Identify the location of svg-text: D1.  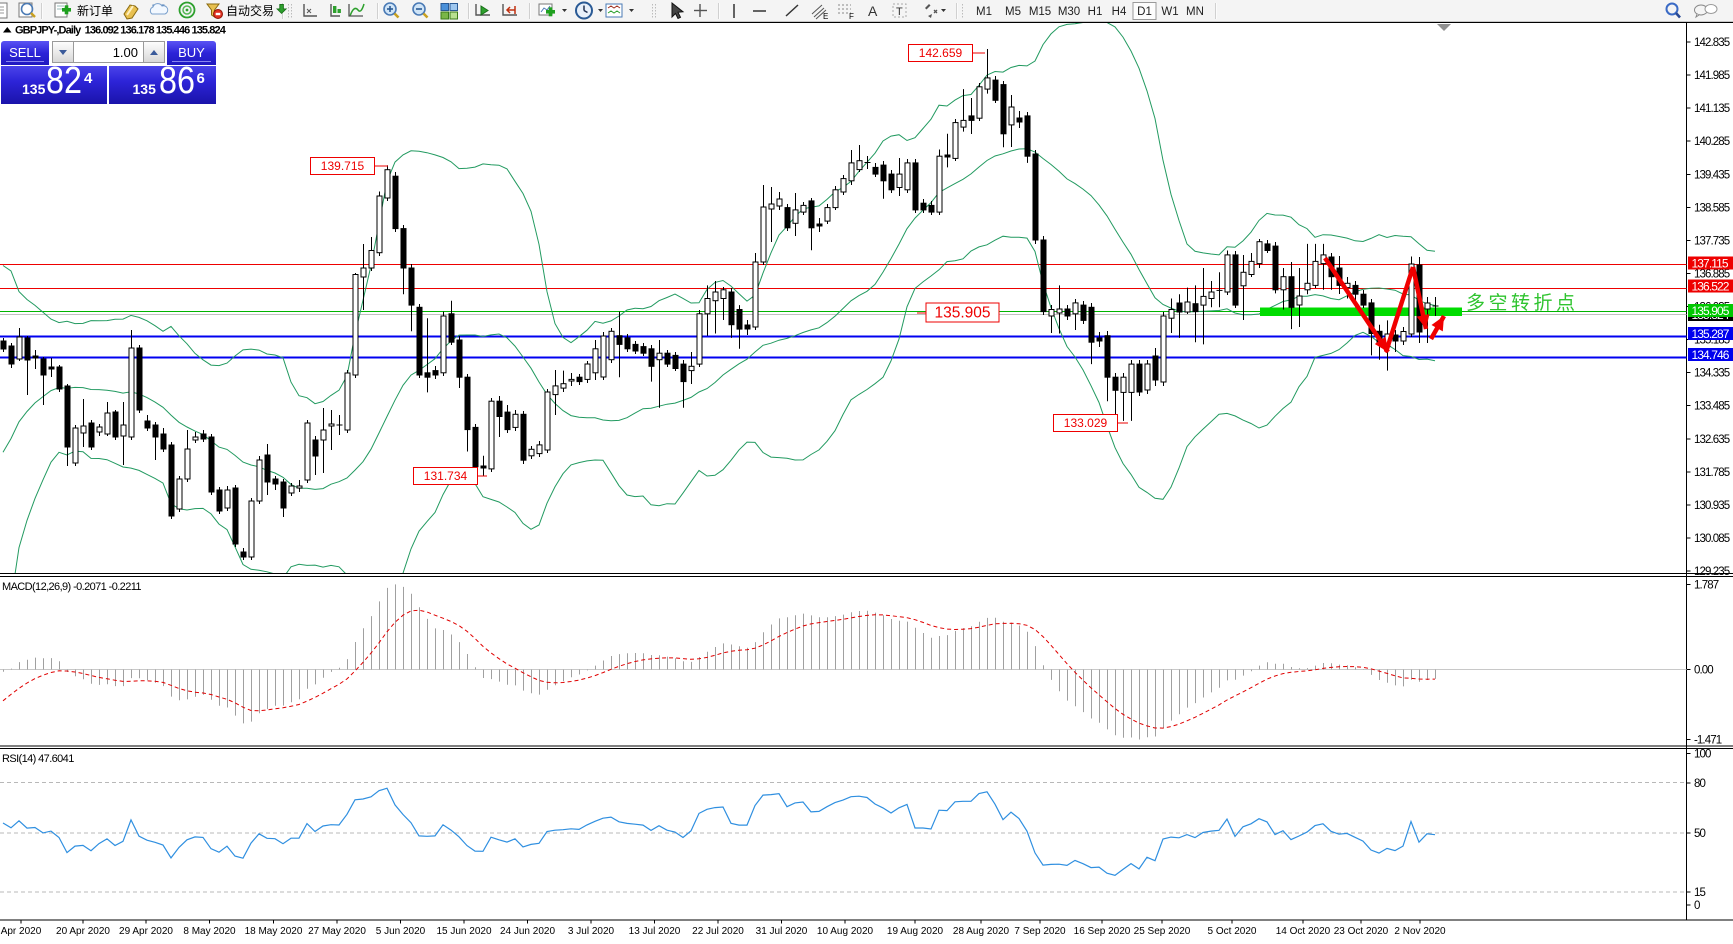
(1144, 12).